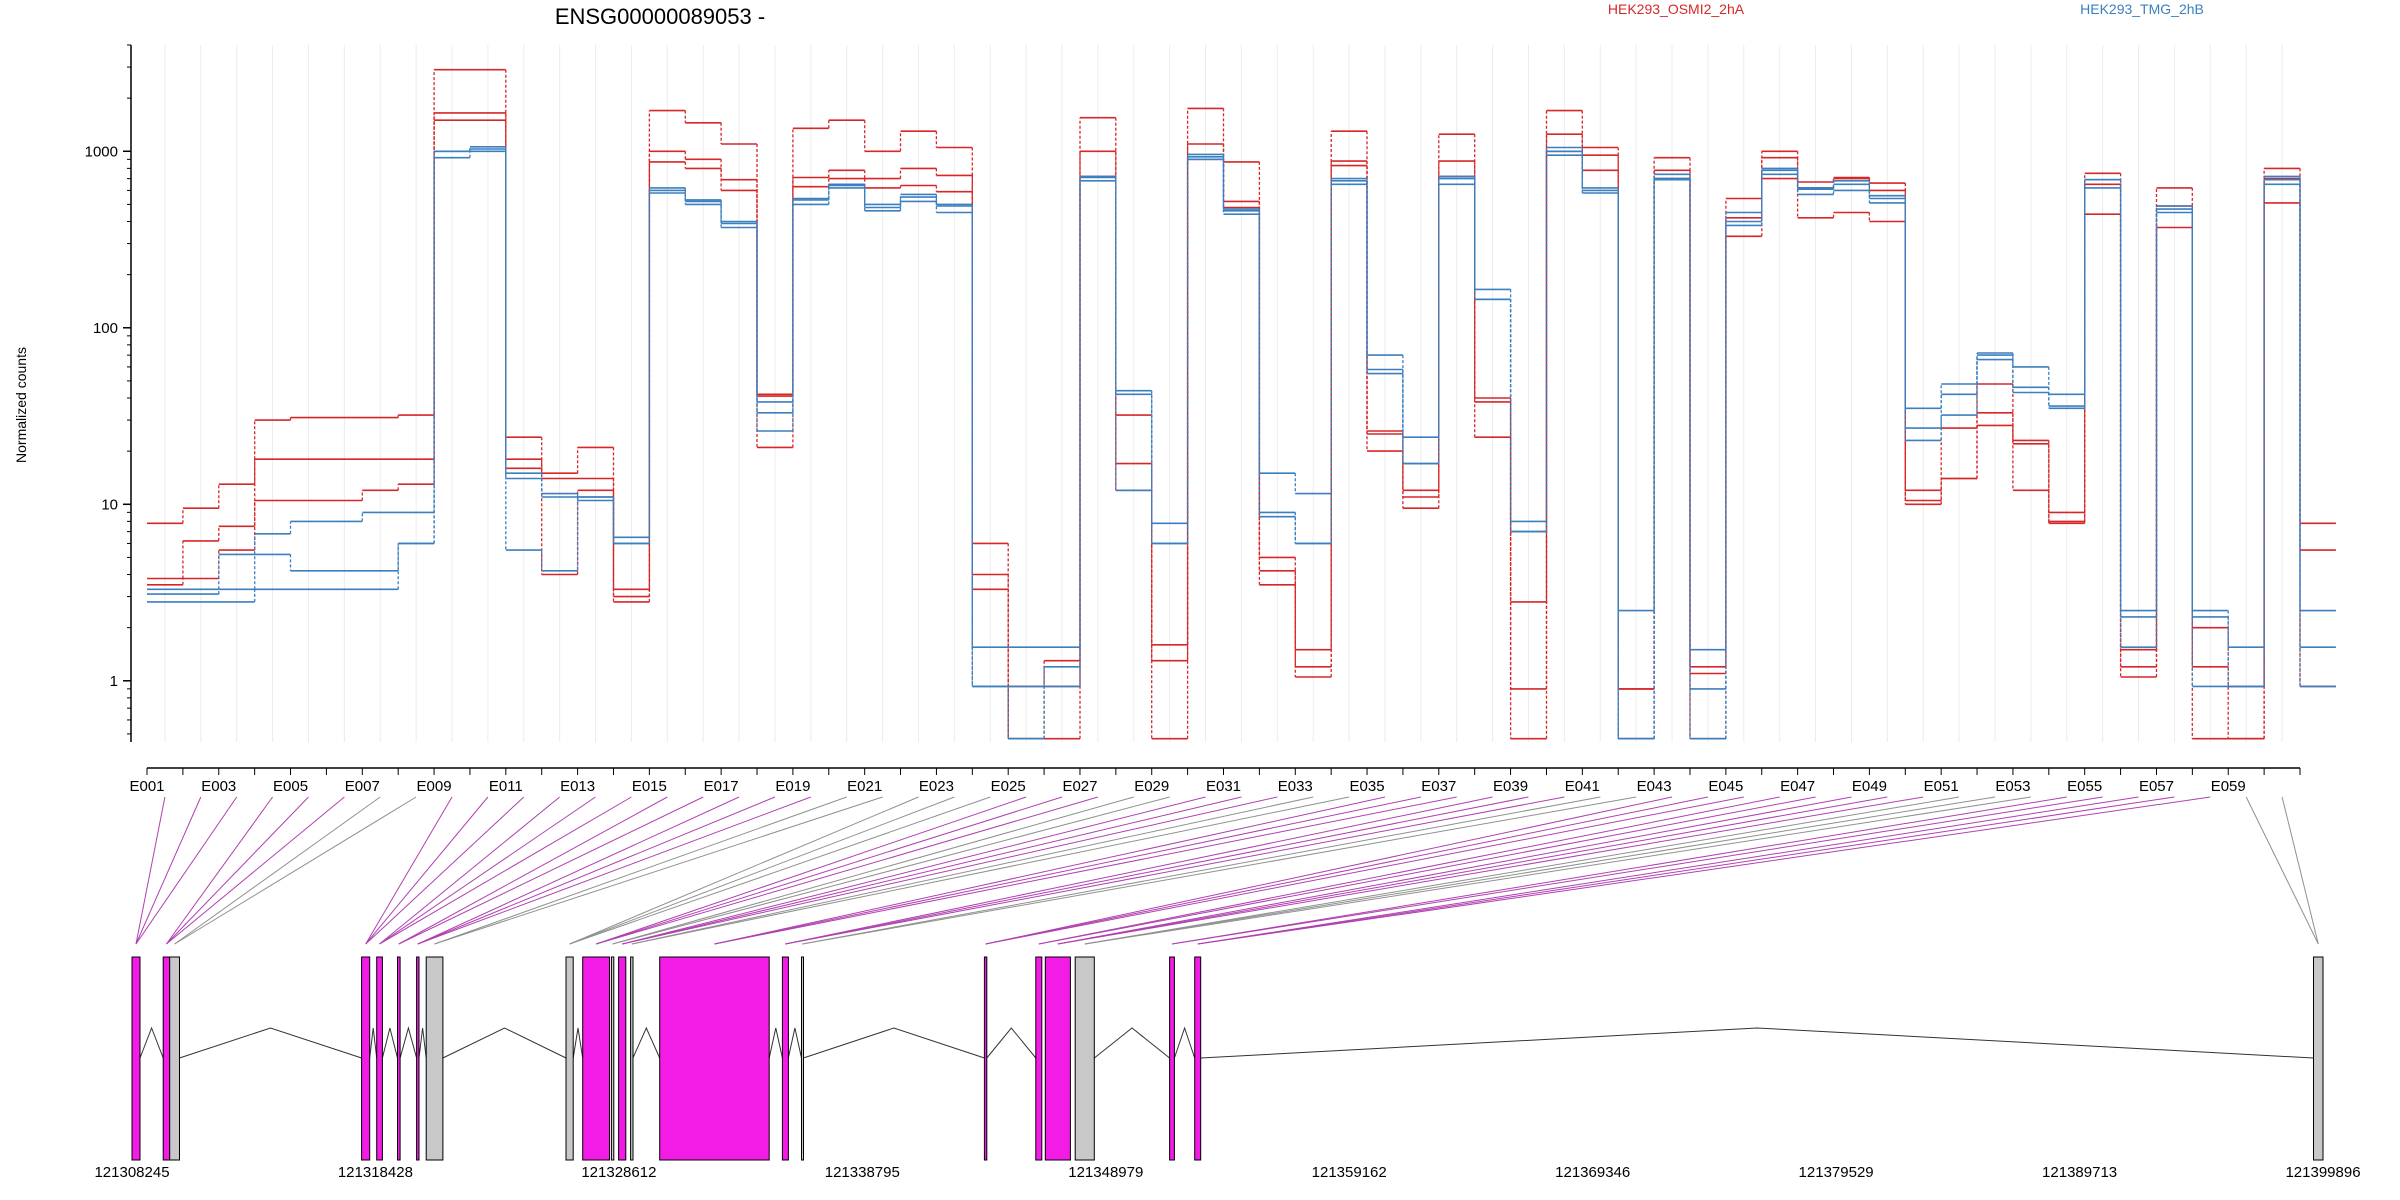 This screenshot has width=2400, height=1200. What do you see at coordinates (1836, 1172) in the screenshot?
I see `genome-tick-label: 121379529` at bounding box center [1836, 1172].